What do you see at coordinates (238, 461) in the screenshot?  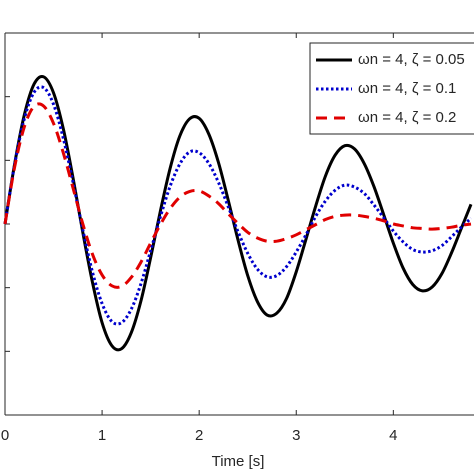 I see `x-axis-label: Time [s]` at bounding box center [238, 461].